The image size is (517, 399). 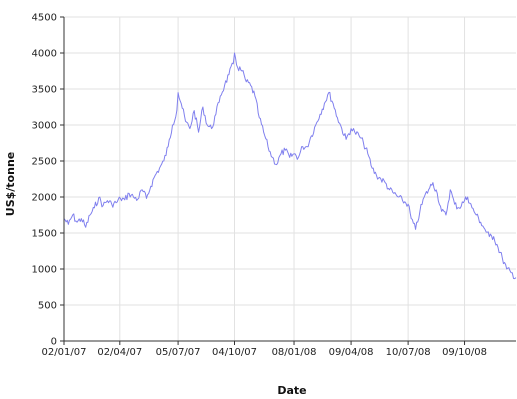 What do you see at coordinates (44, 198) in the screenshot?
I see `y-tick-label: 2000` at bounding box center [44, 198].